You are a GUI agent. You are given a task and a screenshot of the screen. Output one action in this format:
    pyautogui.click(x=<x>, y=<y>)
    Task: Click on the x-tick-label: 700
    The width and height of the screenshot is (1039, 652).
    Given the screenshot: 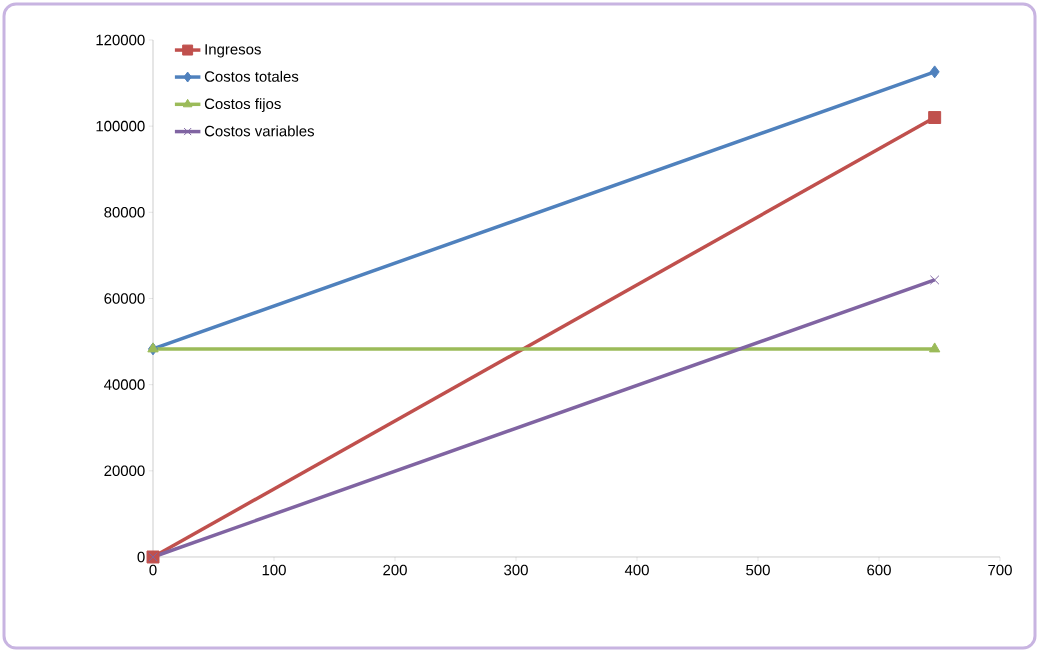 What is the action you would take?
    pyautogui.click(x=1000, y=570)
    